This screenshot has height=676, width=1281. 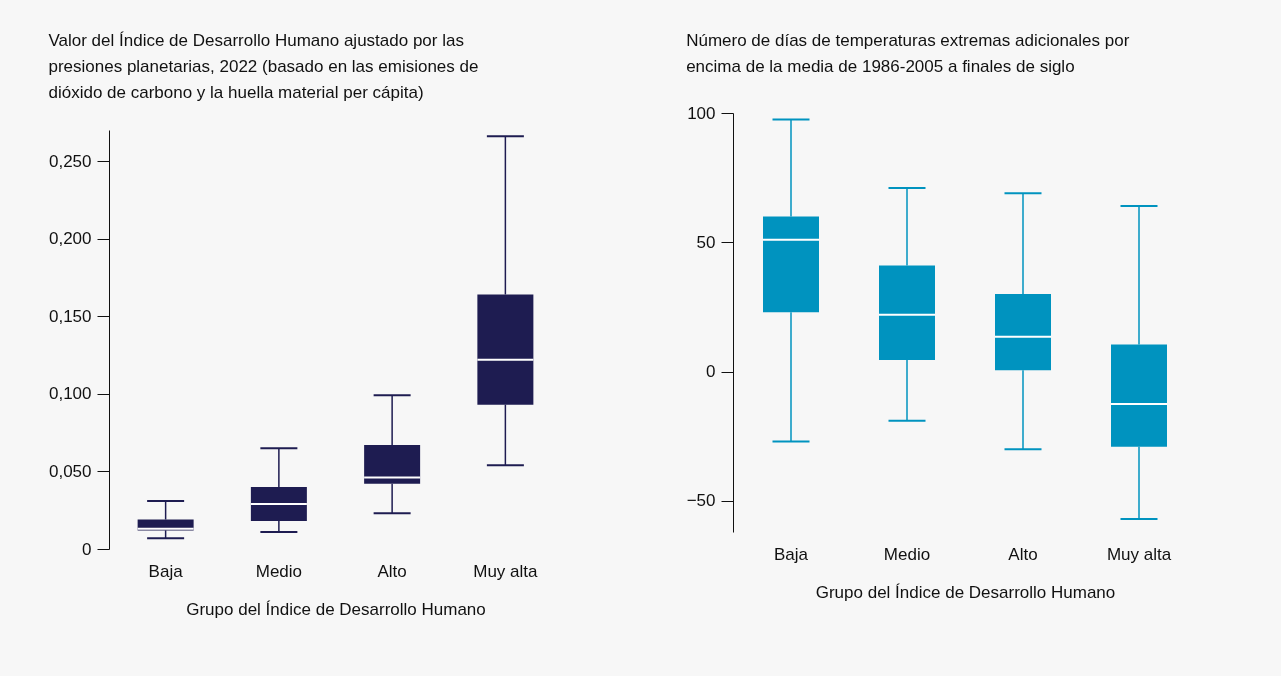 What do you see at coordinates (70, 394) in the screenshot?
I see `y-tick-label: 0,100` at bounding box center [70, 394].